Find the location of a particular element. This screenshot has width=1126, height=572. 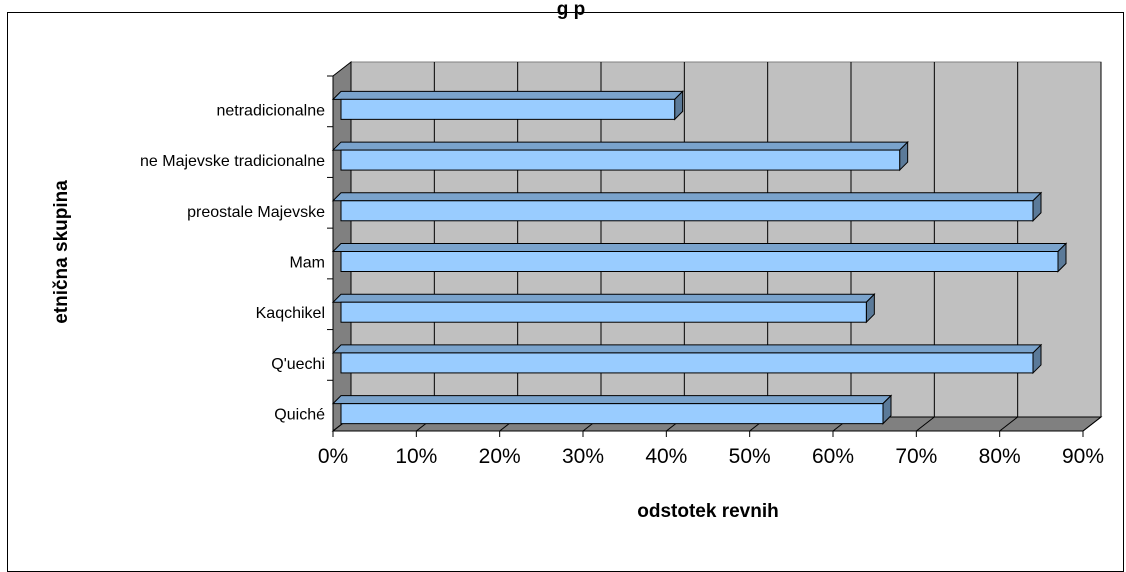

category-label: Quiché is located at coordinates (299, 415).